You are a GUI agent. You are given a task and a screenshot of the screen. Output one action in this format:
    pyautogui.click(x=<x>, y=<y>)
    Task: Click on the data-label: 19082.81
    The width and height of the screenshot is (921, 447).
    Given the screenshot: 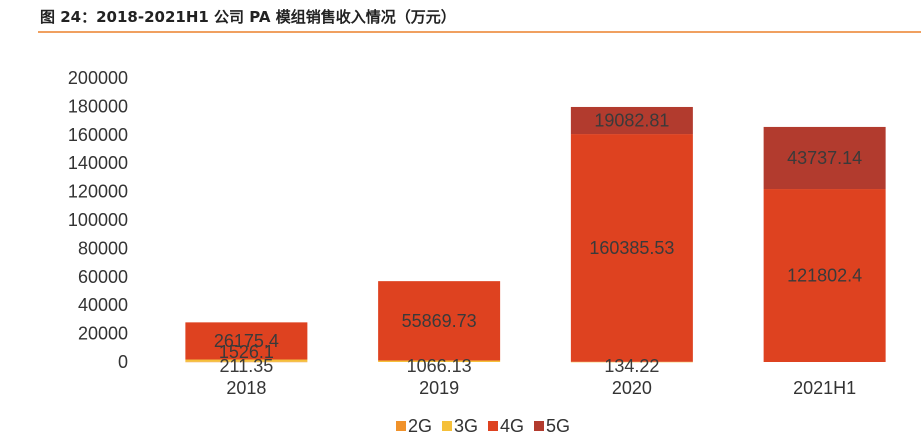 What is the action you would take?
    pyautogui.click(x=631, y=121)
    